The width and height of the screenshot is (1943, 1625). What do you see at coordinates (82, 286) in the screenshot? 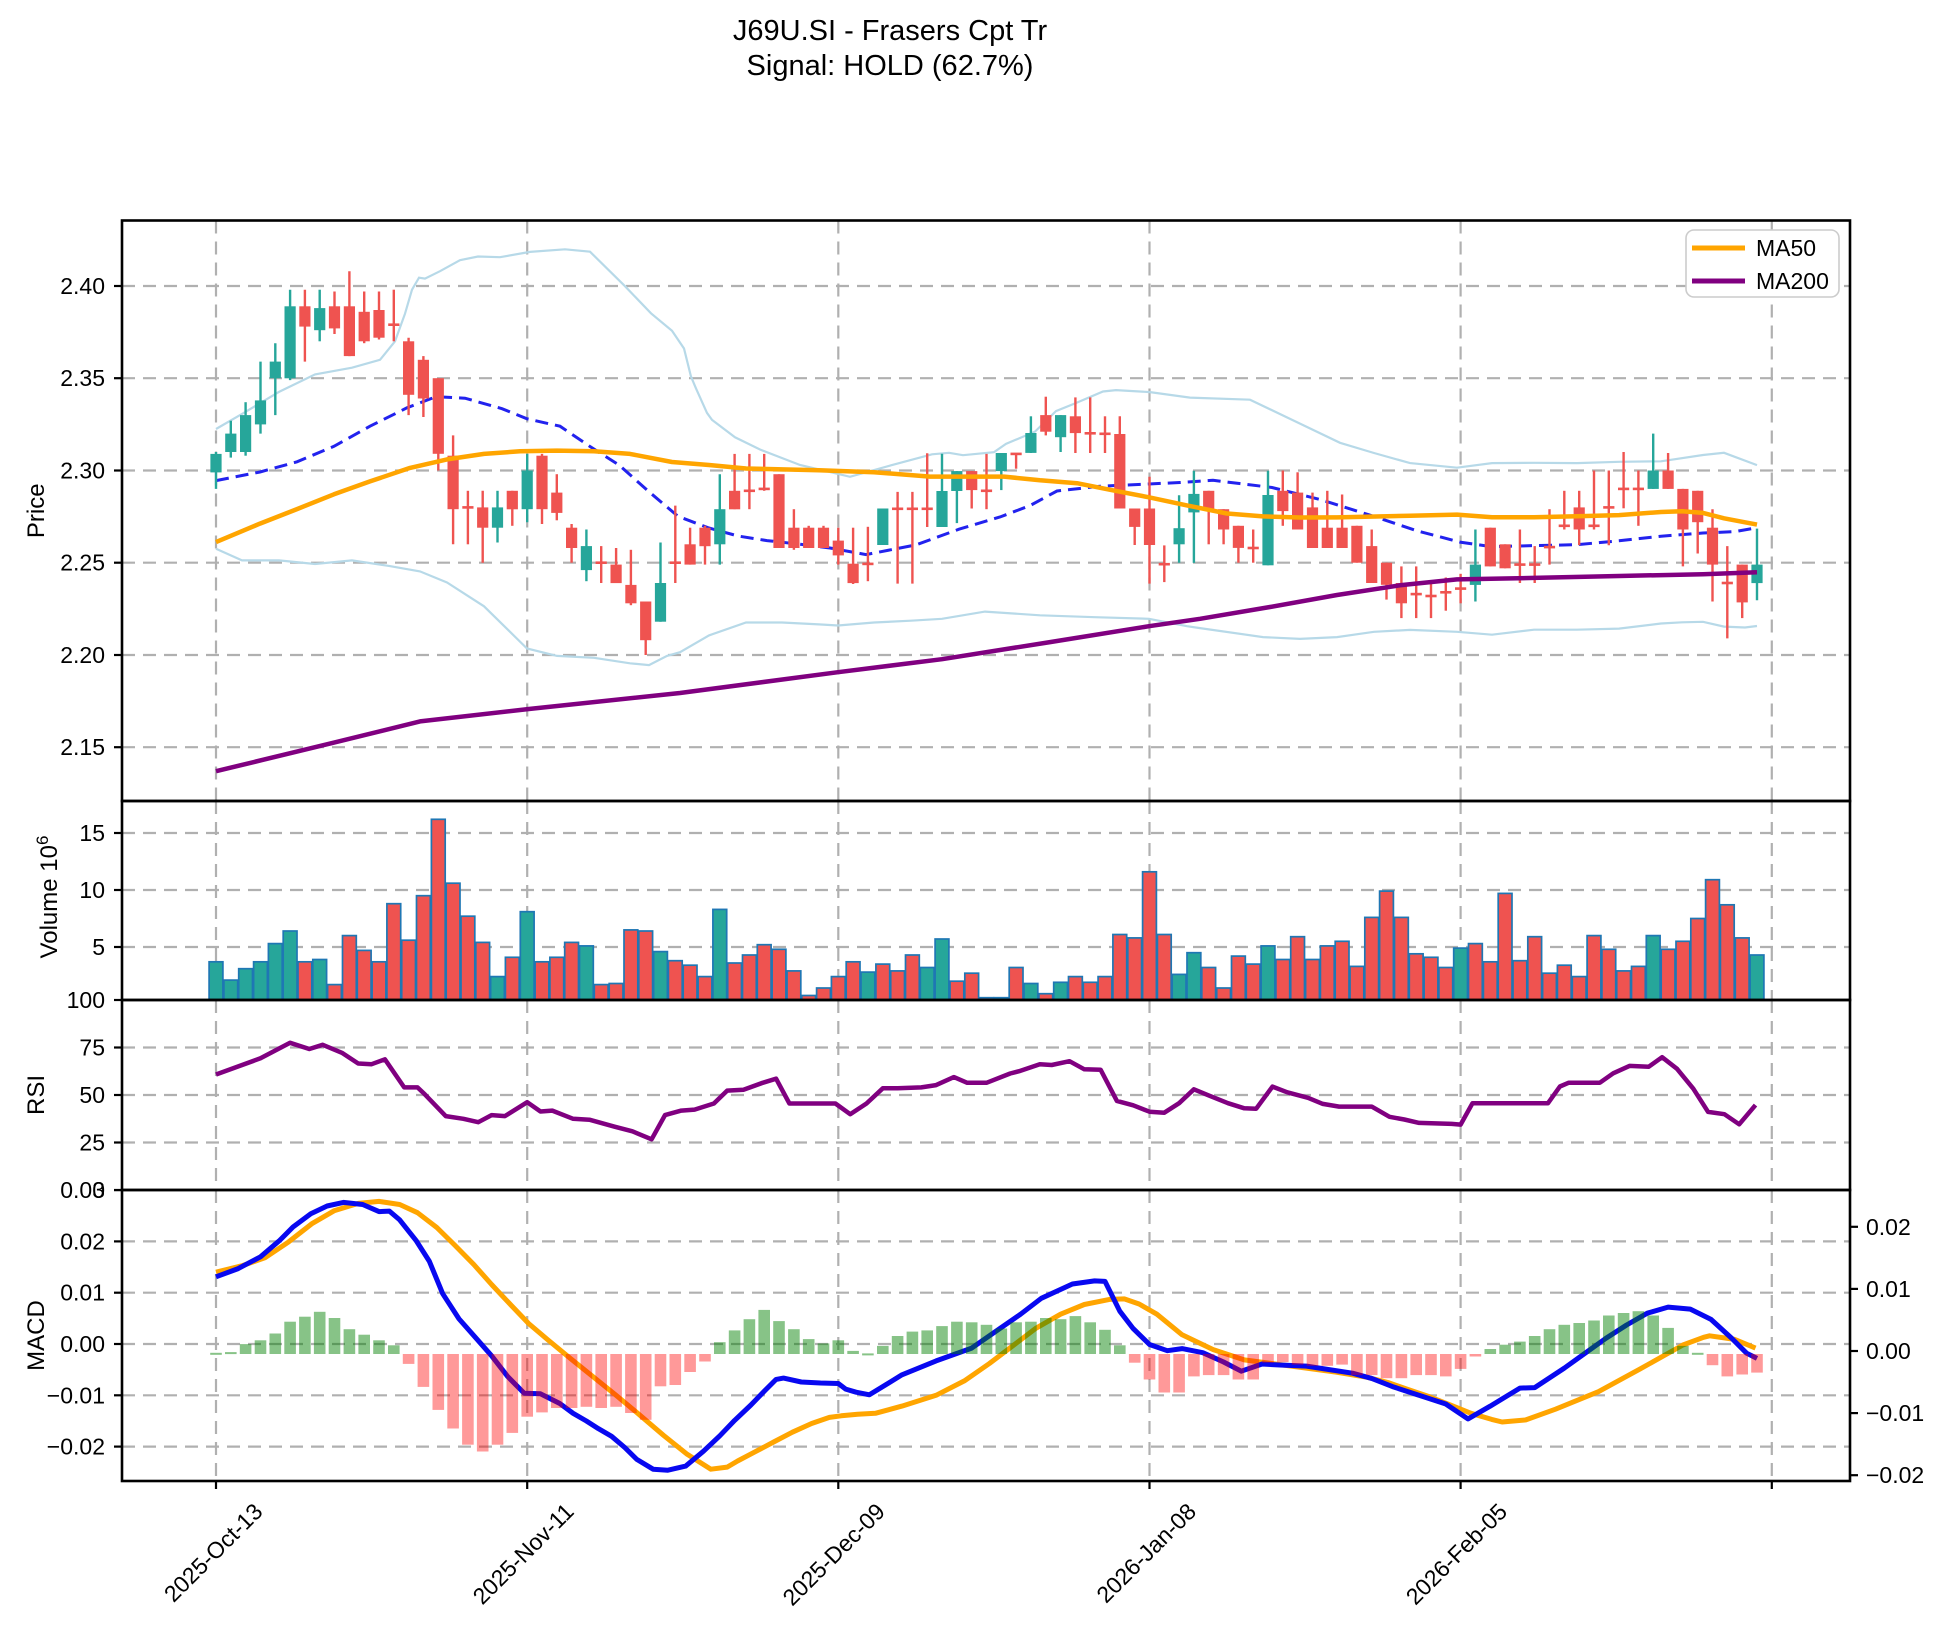
I see `svg-text: 2.40` at bounding box center [82, 286].